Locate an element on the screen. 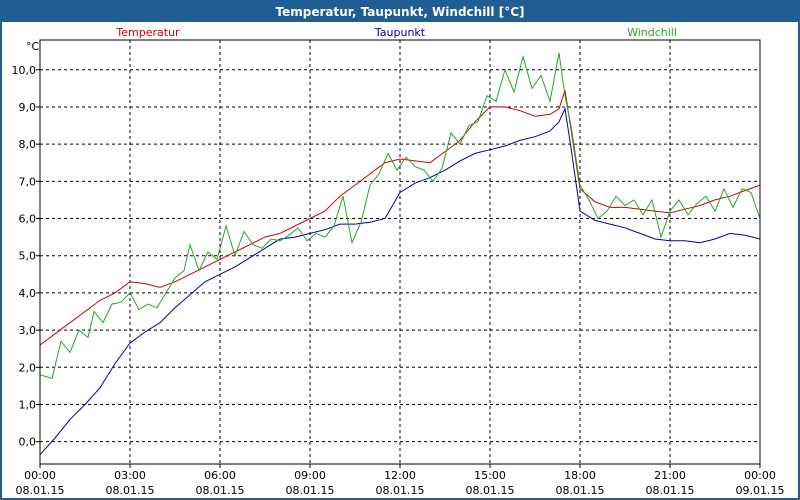  x-tick-time: 18:00 is located at coordinates (580, 475).